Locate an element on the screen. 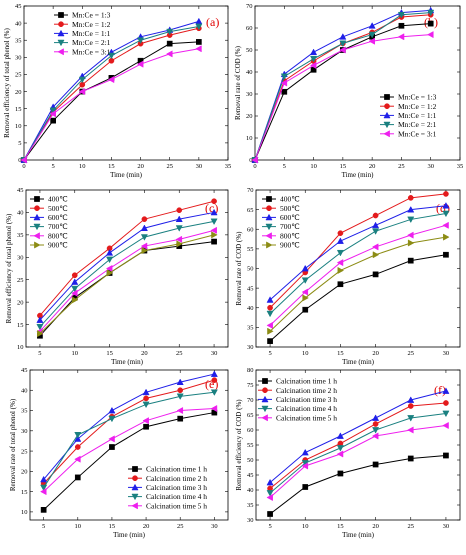  x-tick-label: 10 is located at coordinates (305, 353).